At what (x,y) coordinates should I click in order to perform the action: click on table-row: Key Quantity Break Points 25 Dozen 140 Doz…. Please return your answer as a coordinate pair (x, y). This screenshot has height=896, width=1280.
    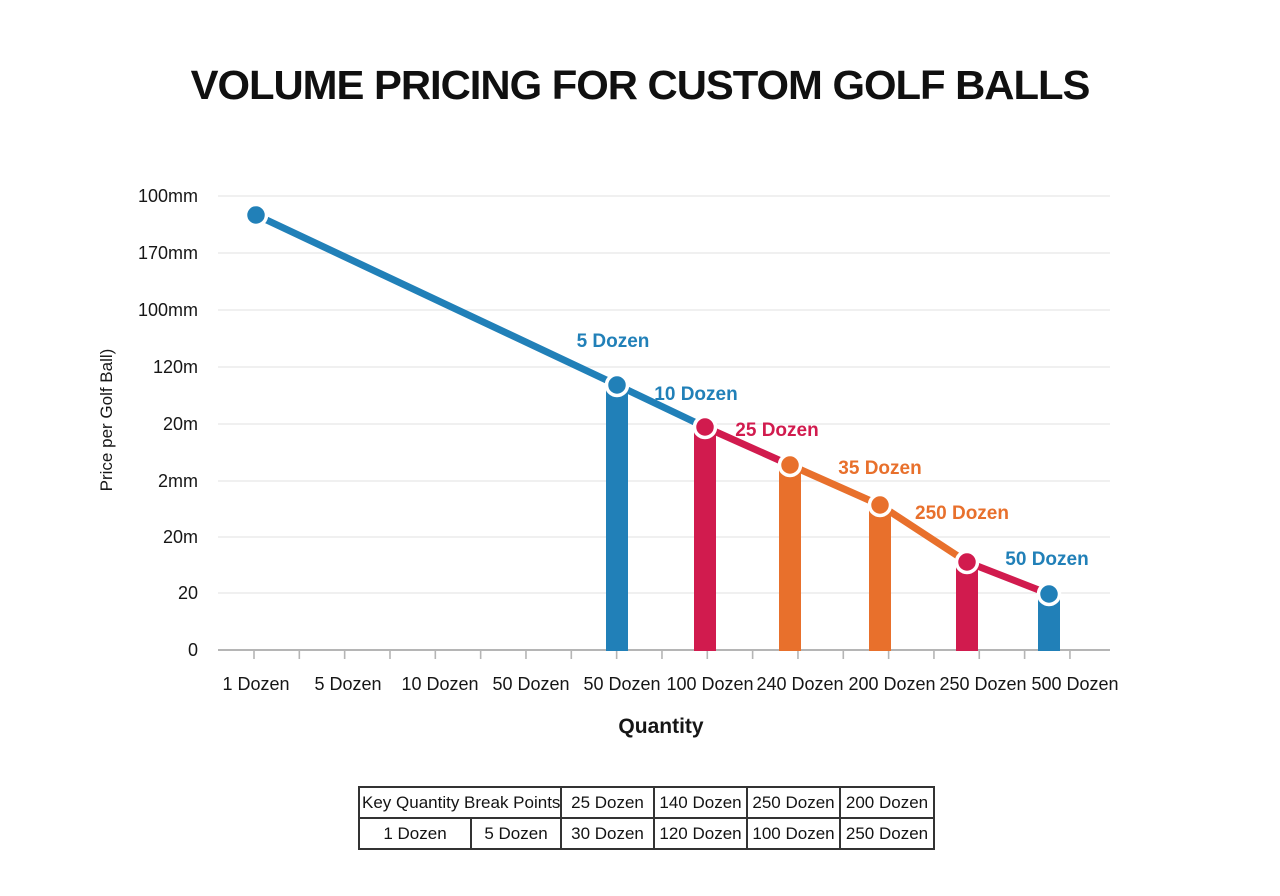
    Looking at the image, I should click on (646, 802).